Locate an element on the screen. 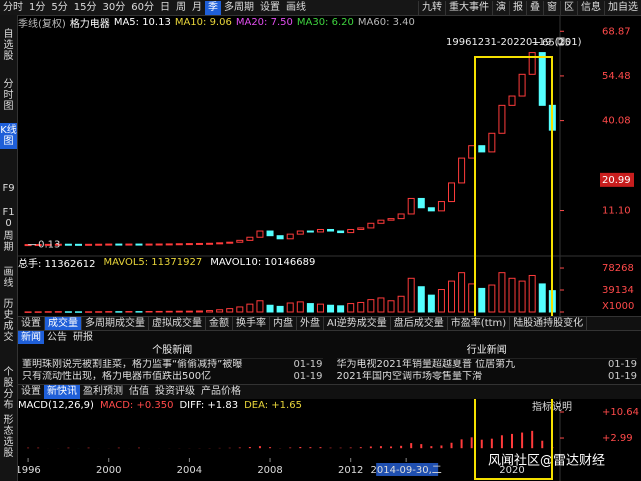  y-tick-label: X1000 is located at coordinates (618, 306).